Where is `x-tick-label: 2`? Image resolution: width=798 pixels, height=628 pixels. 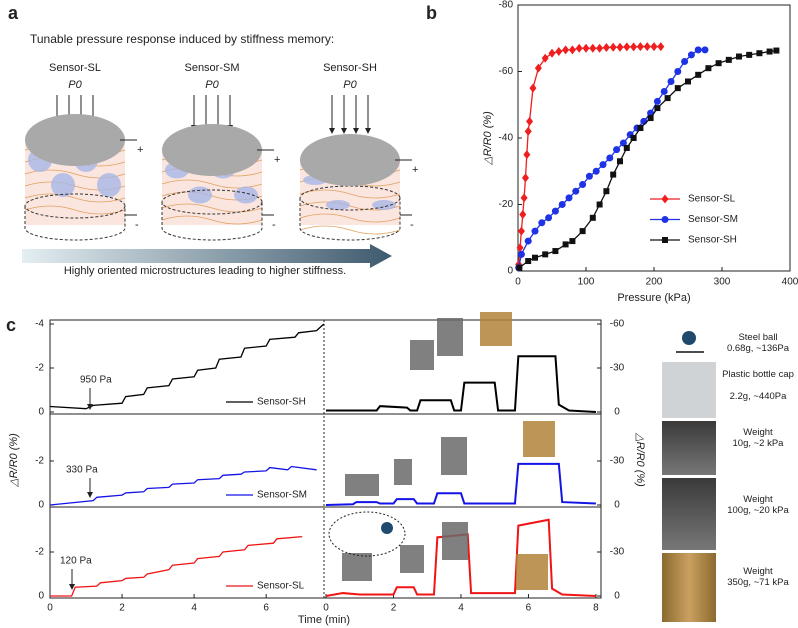
x-tick-label: 2 is located at coordinates (394, 608).